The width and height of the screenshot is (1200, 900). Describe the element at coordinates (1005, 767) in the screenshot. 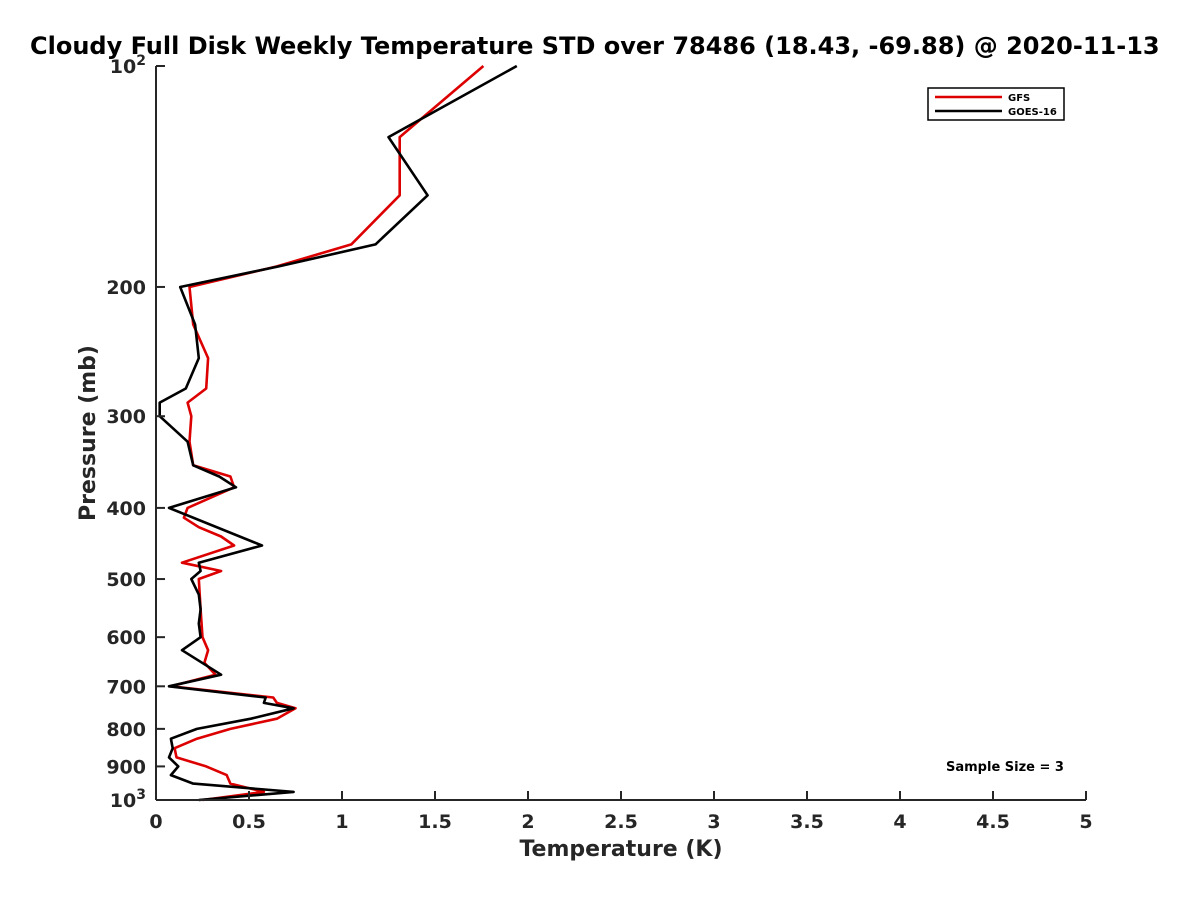

I see `sample-size-annotation: Sample Size = 3` at that location.